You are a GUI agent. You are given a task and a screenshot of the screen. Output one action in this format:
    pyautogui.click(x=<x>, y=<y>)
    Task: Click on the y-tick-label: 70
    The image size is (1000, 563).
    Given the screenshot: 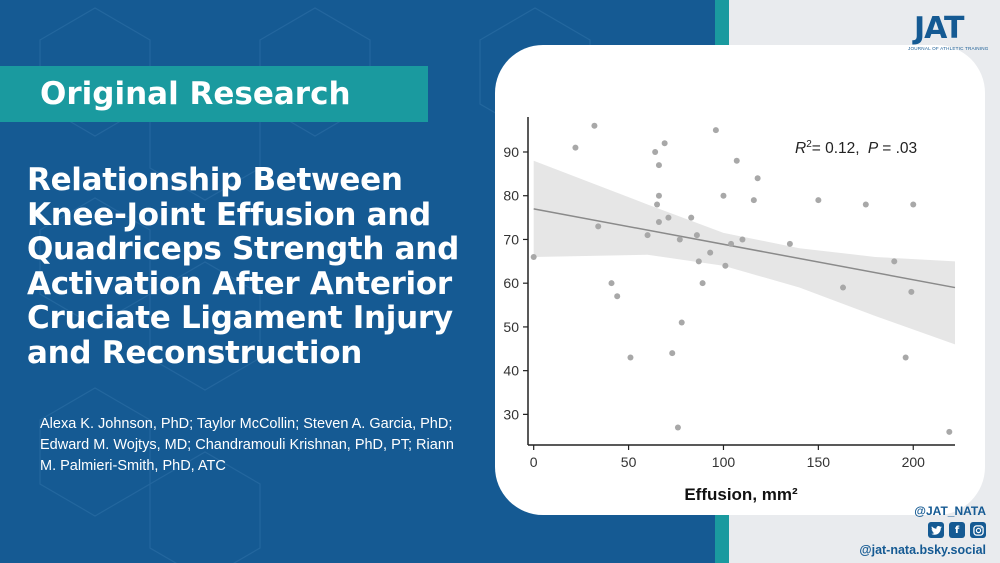 What is the action you would take?
    pyautogui.click(x=511, y=239)
    